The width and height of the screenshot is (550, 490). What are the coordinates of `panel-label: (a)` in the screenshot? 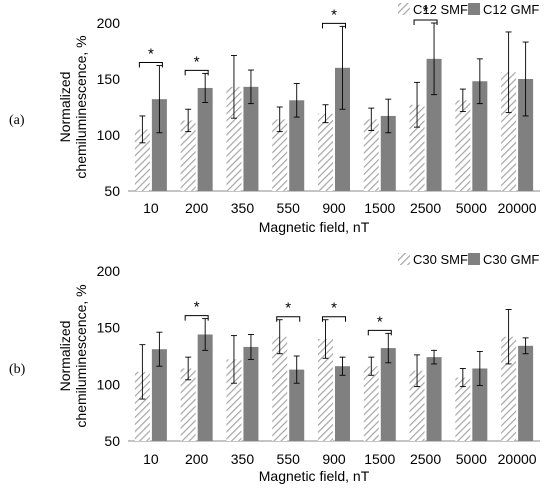 It's located at (17, 120).